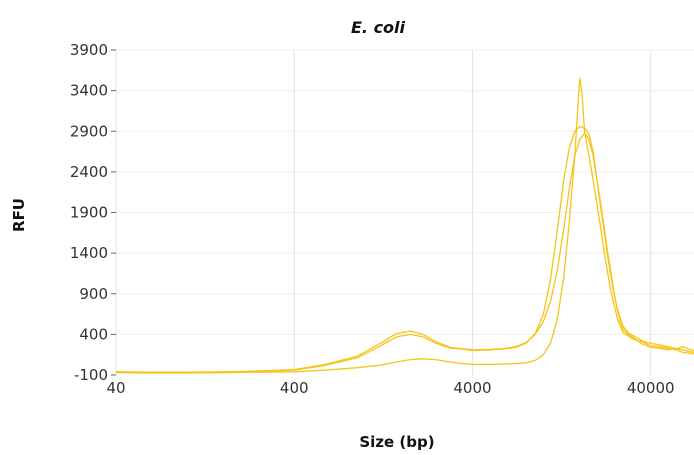  I want to click on y-tick-label: 1400, so click(89, 253).